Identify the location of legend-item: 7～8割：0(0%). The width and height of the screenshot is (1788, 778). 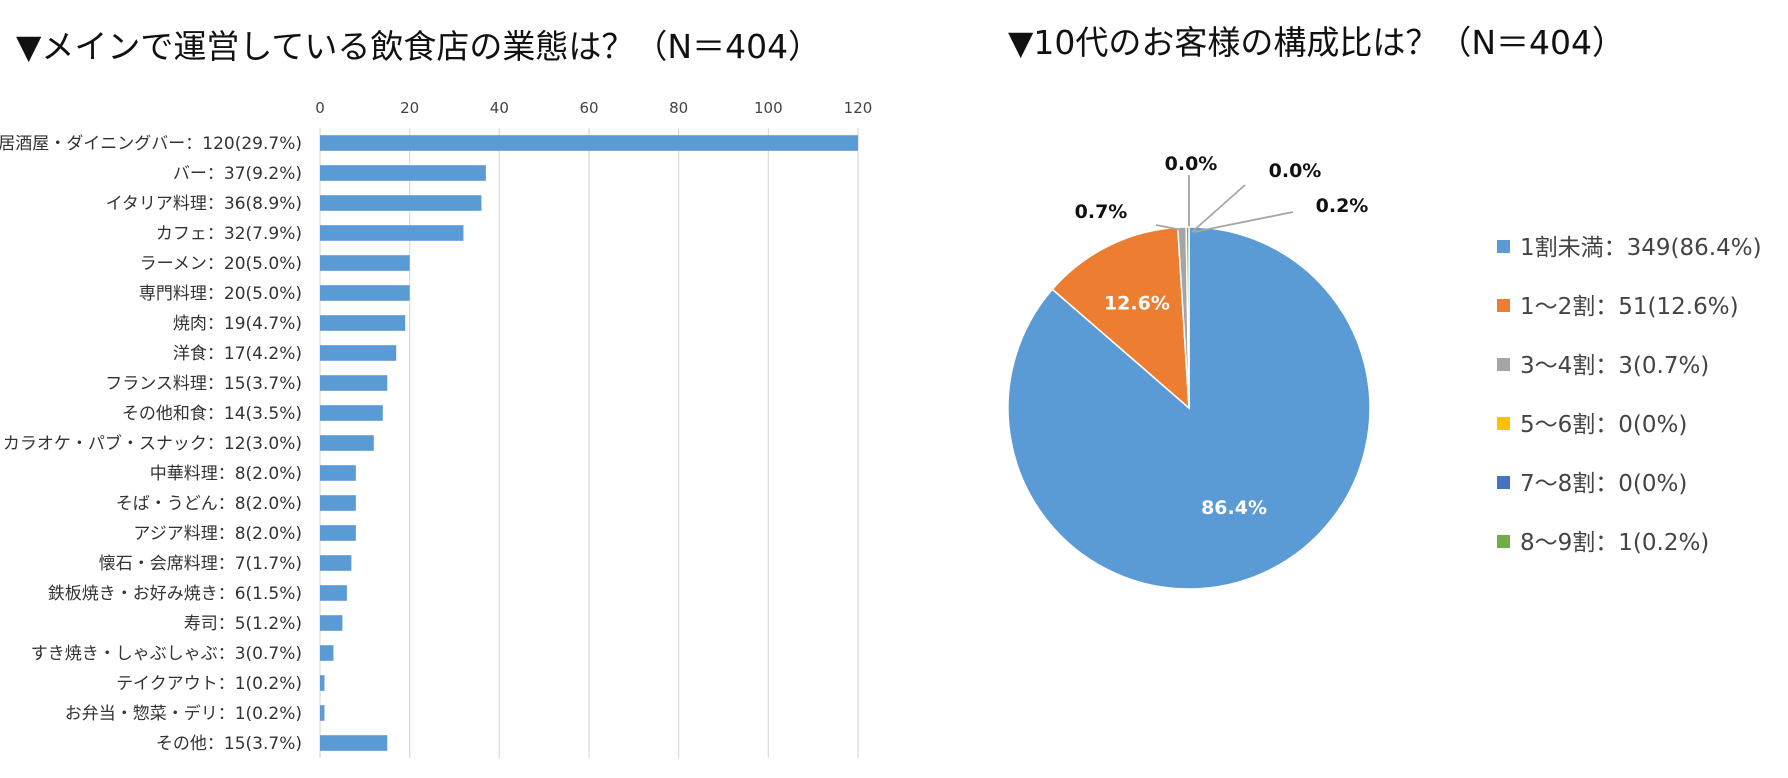
(1592, 481).